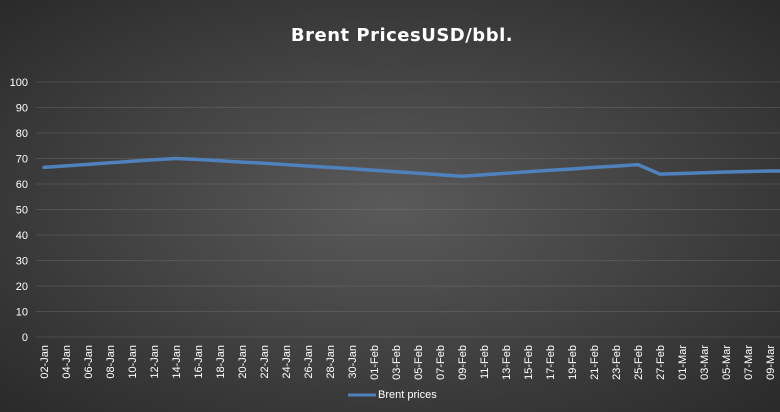 The image size is (780, 412). What do you see at coordinates (375, 362) in the screenshot?
I see `x-tick-label: 01-Feb` at bounding box center [375, 362].